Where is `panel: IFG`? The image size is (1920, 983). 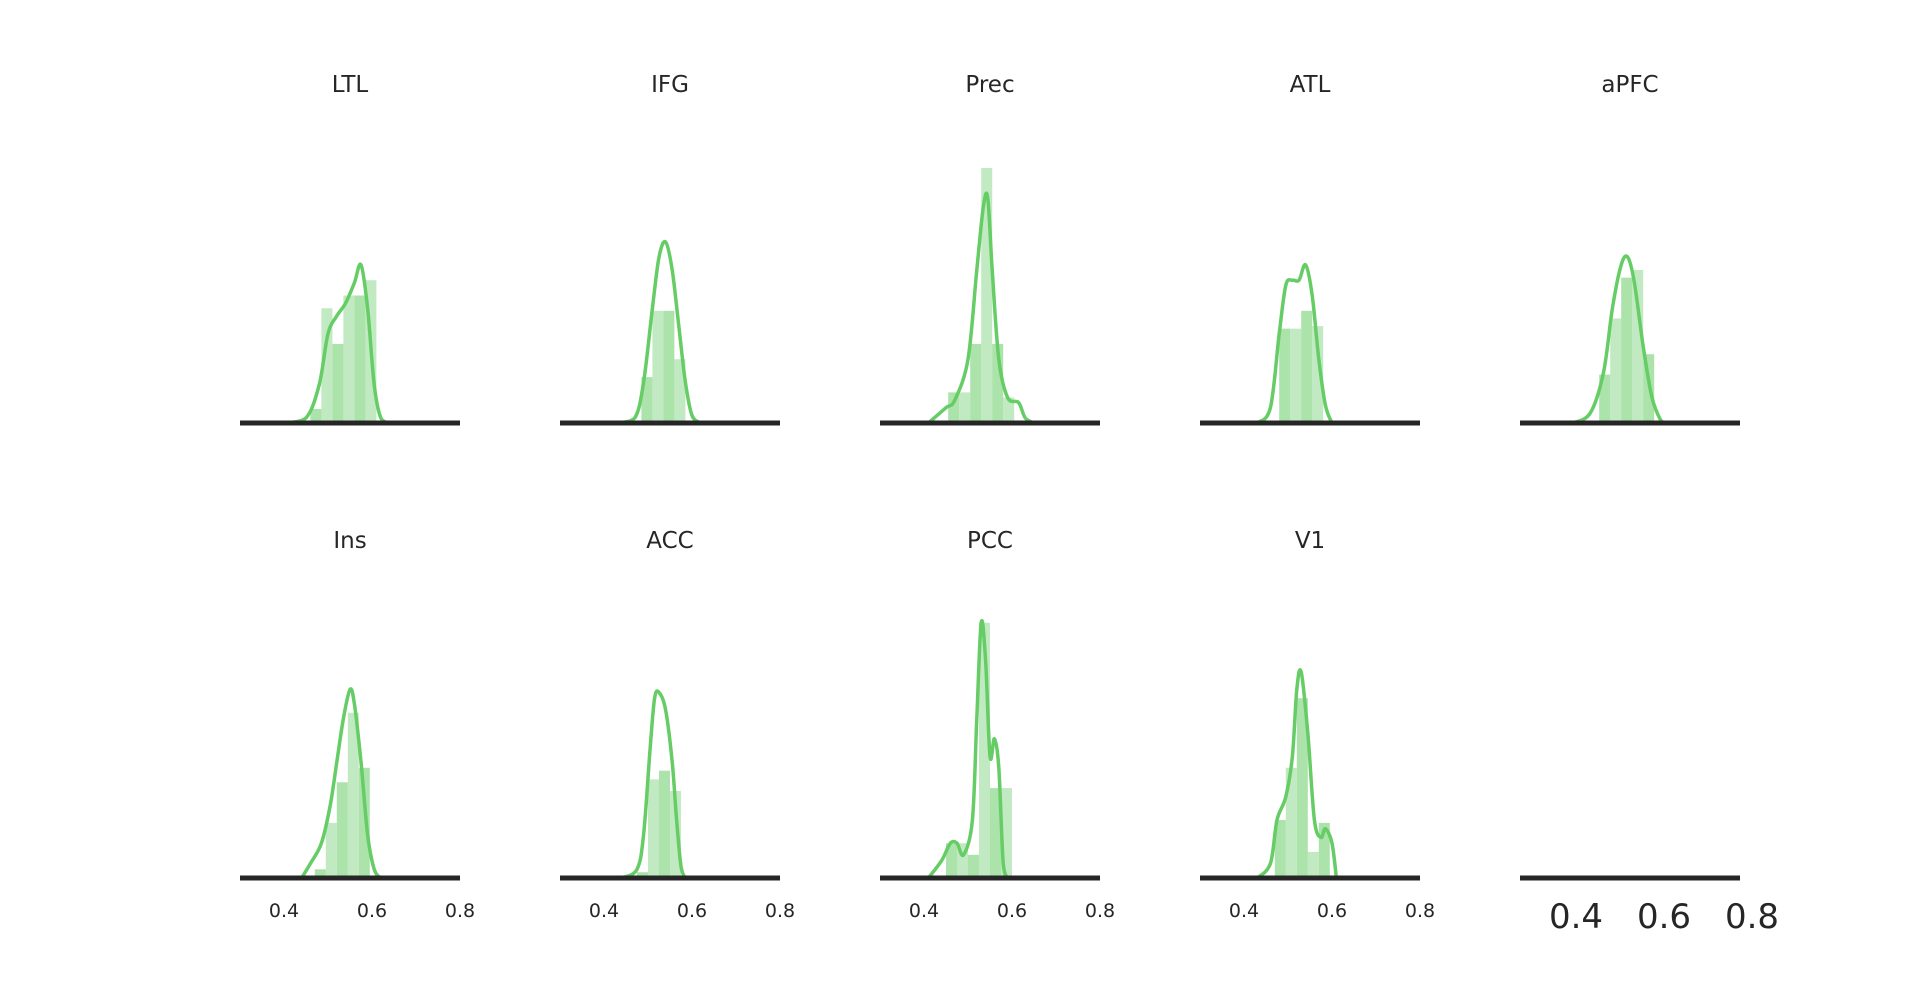 panel: IFG is located at coordinates (670, 249).